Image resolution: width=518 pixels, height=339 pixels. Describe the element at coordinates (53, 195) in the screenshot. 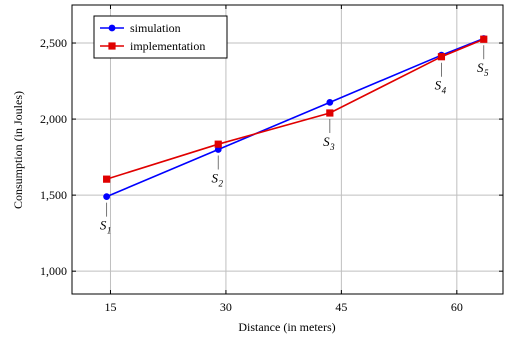

I see `y-tick-label: 1,500` at that location.